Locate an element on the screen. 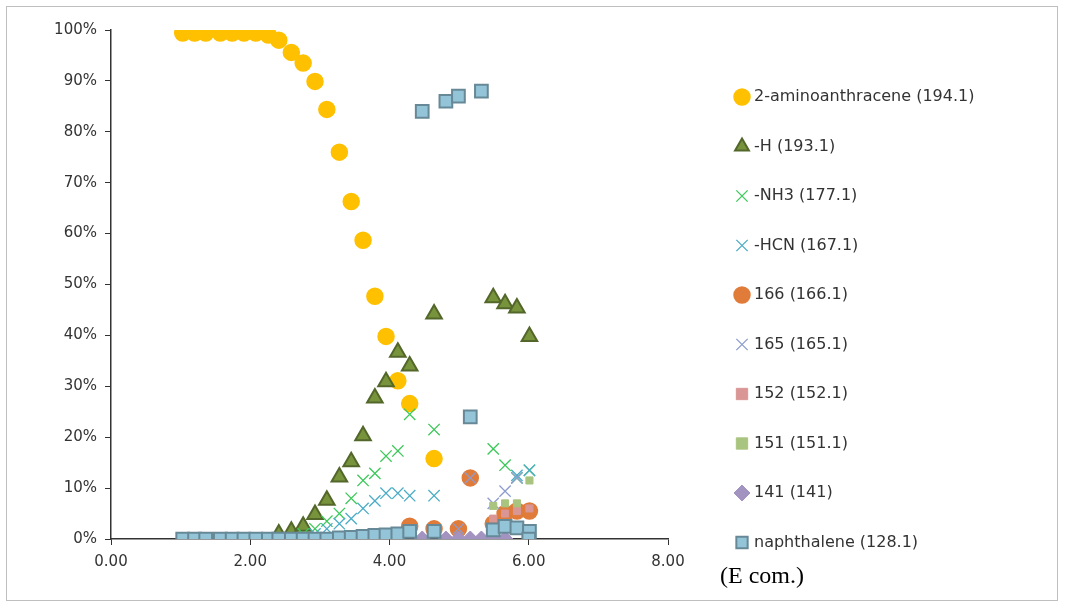 This screenshot has height=609, width=1068. x-tick-label: 8.00 is located at coordinates (668, 560).